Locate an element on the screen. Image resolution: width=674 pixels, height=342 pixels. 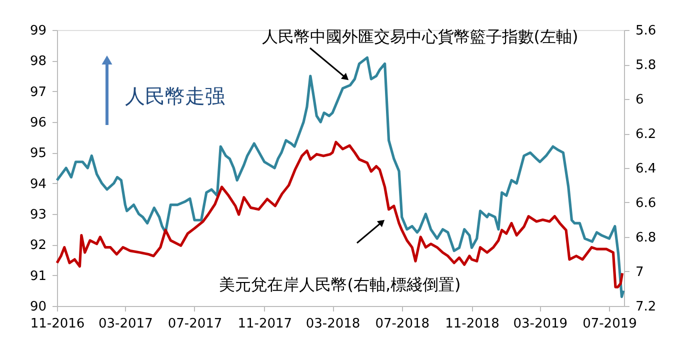
y2-tick-label: 6.6 is located at coordinates (646, 203).